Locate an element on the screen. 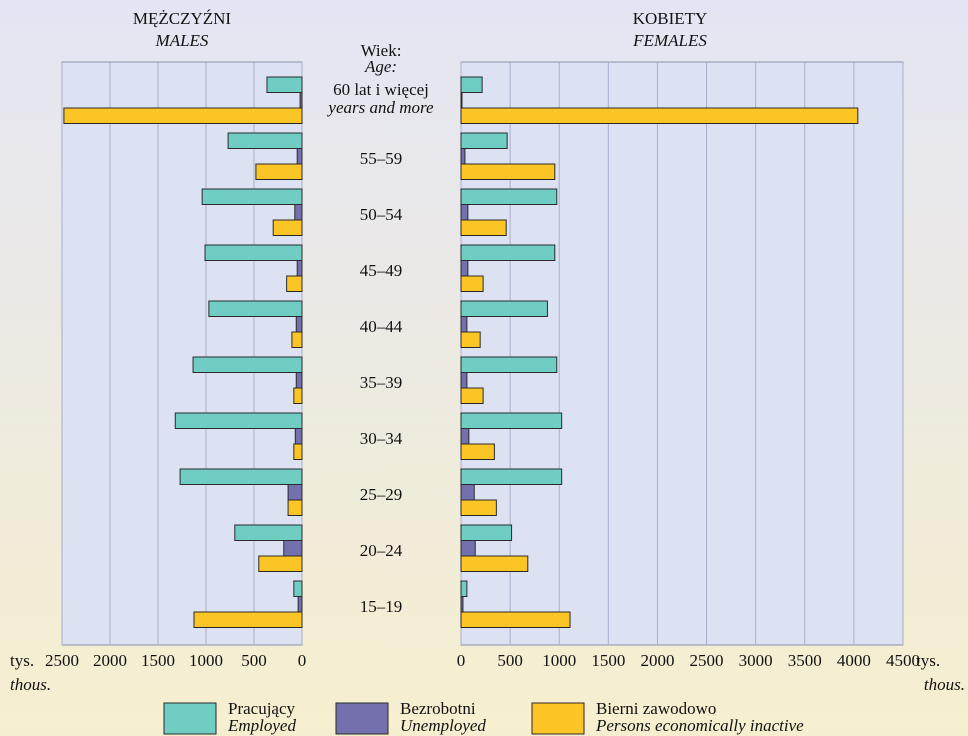 This screenshot has width=968, height=736. panel-subtitle: MALES is located at coordinates (182, 40).